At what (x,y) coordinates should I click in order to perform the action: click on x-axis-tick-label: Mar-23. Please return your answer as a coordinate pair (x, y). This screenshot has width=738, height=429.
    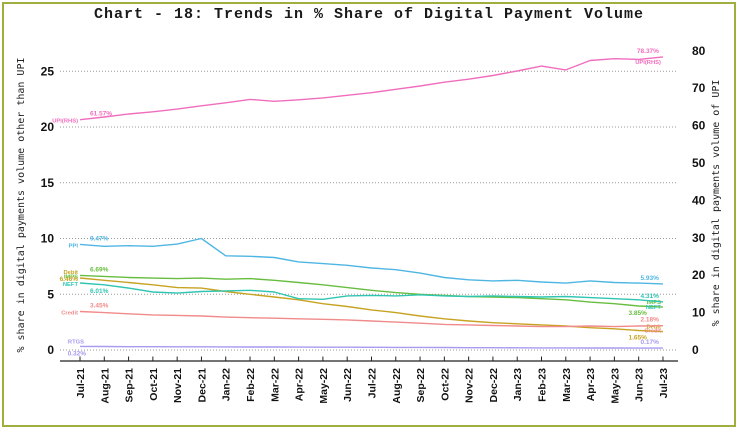
    Looking at the image, I should click on (567, 385).